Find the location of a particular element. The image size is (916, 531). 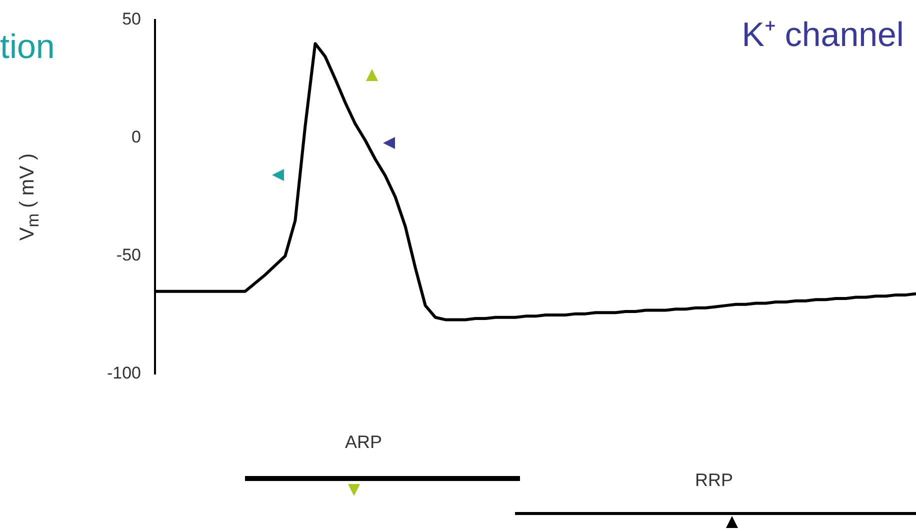

y-tick-label: 0 is located at coordinates (136, 137).